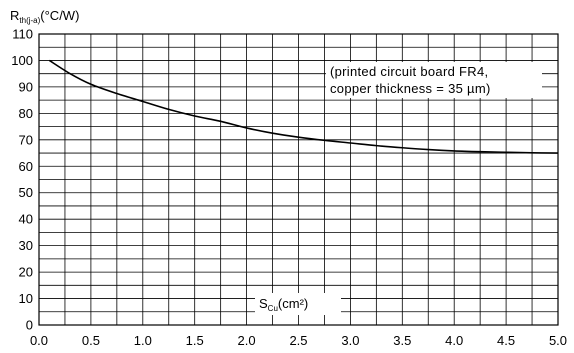  I want to click on y-tick-label: 80, so click(26, 113).